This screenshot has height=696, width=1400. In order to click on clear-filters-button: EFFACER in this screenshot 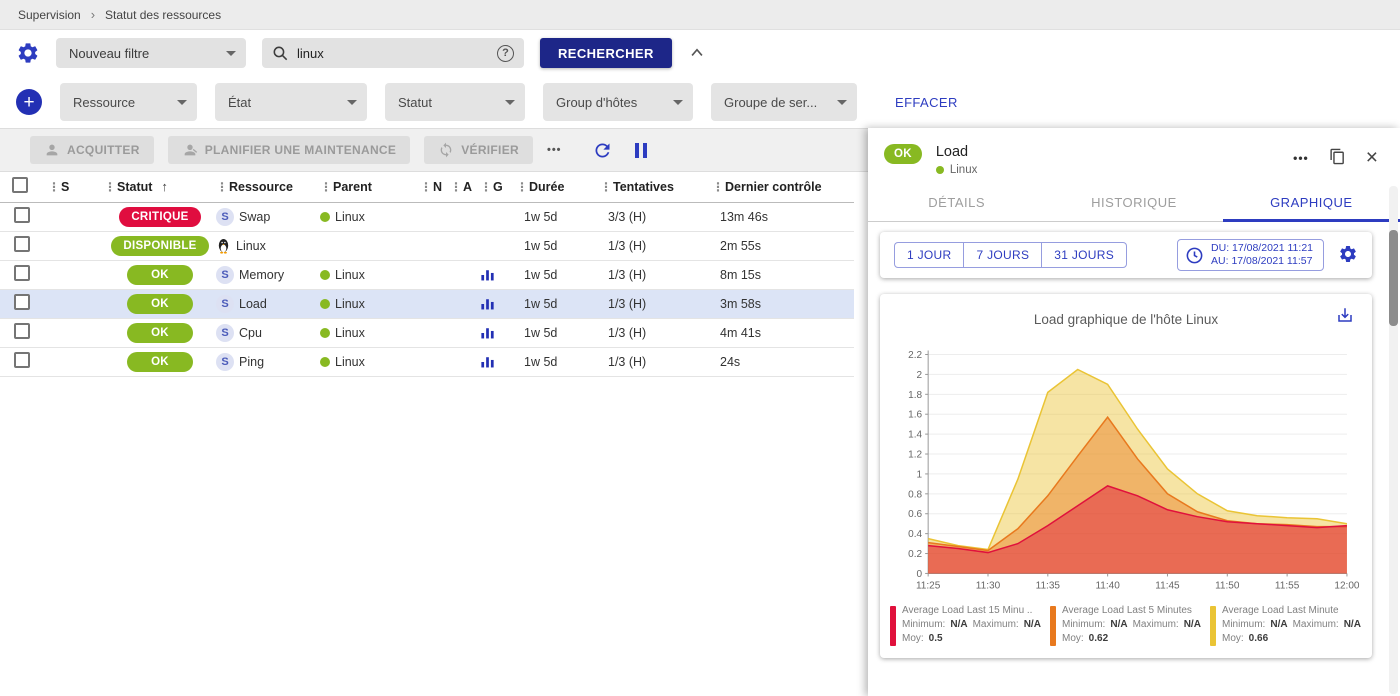, I will do `click(926, 102)`.